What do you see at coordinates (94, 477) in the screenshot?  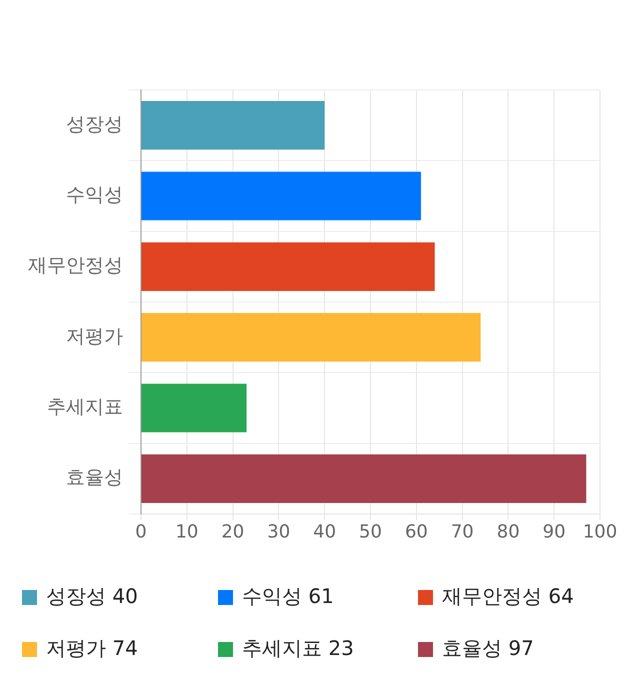 I see `y-tick-label: 효율성` at bounding box center [94, 477].